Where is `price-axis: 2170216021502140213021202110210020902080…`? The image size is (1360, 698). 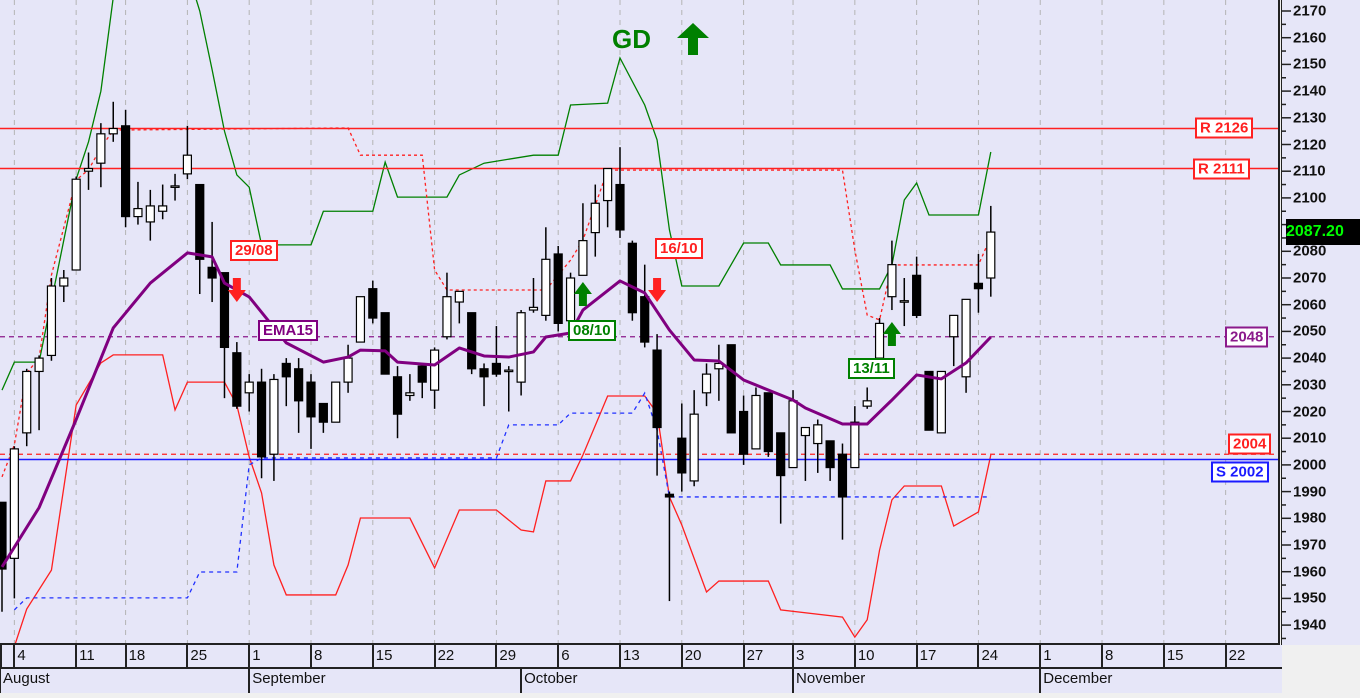
price-axis: 2170216021502140213021202110210020902080… is located at coordinates (1320, 322).